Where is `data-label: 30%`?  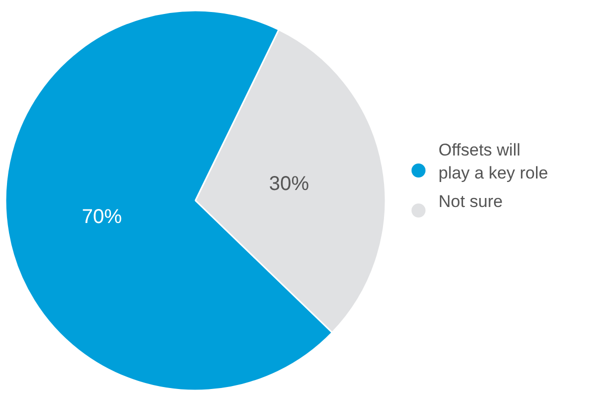 data-label: 30% is located at coordinates (289, 184).